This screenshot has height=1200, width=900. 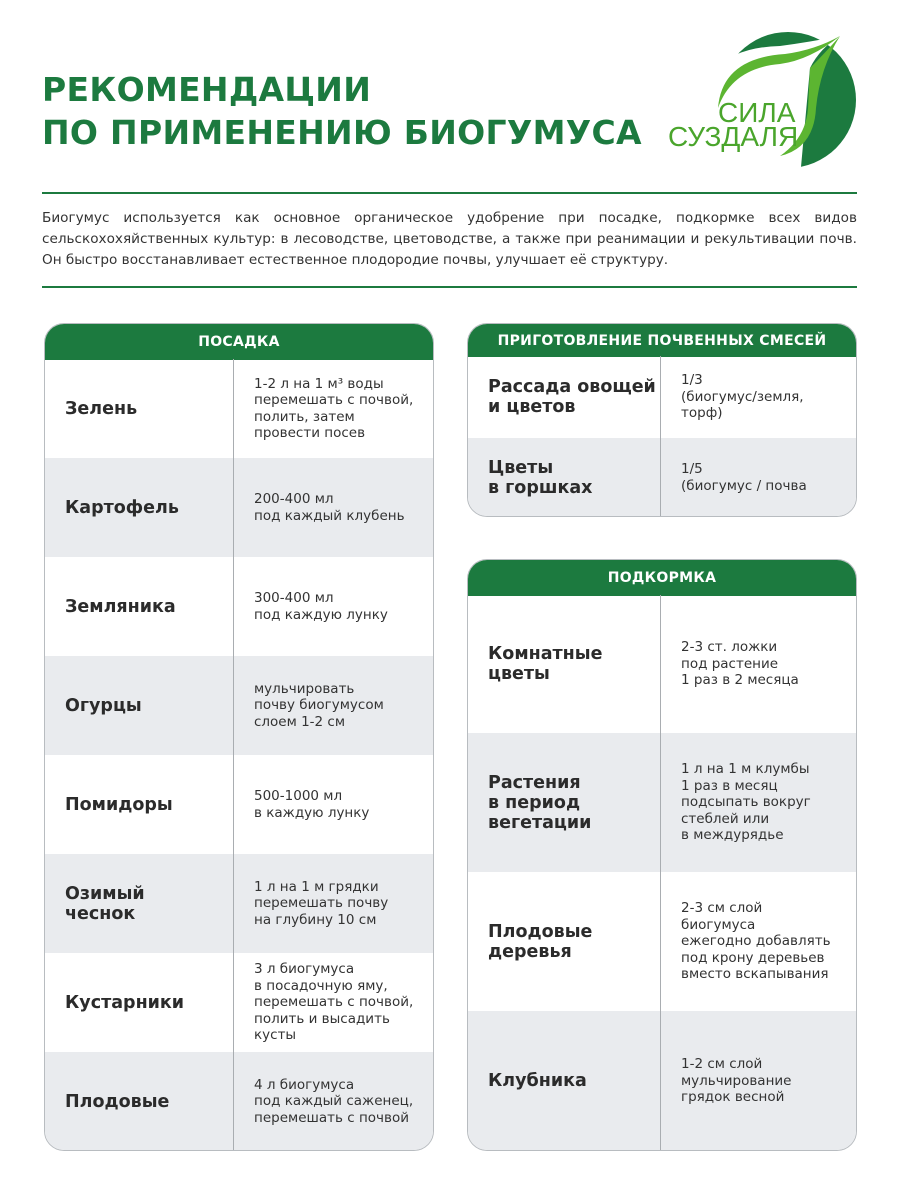 I want to click on title-line-2: ПО ПРИМЕНЕНИЮ БИОГУМУСА, so click(x=342, y=132).